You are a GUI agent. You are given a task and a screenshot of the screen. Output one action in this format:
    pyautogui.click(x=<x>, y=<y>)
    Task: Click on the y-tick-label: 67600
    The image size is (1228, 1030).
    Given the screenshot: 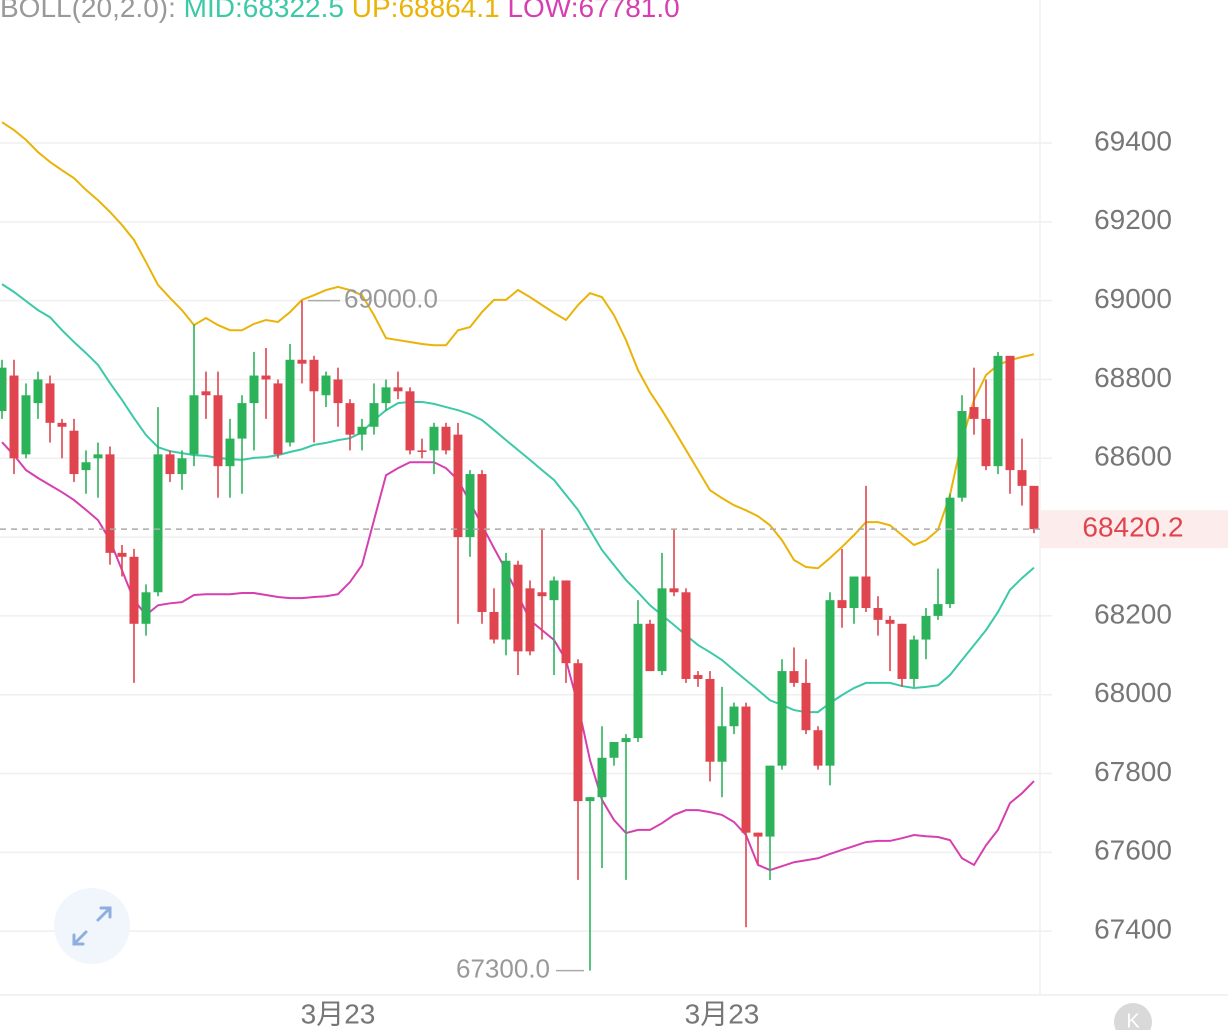 What is the action you would take?
    pyautogui.click(x=1133, y=850)
    